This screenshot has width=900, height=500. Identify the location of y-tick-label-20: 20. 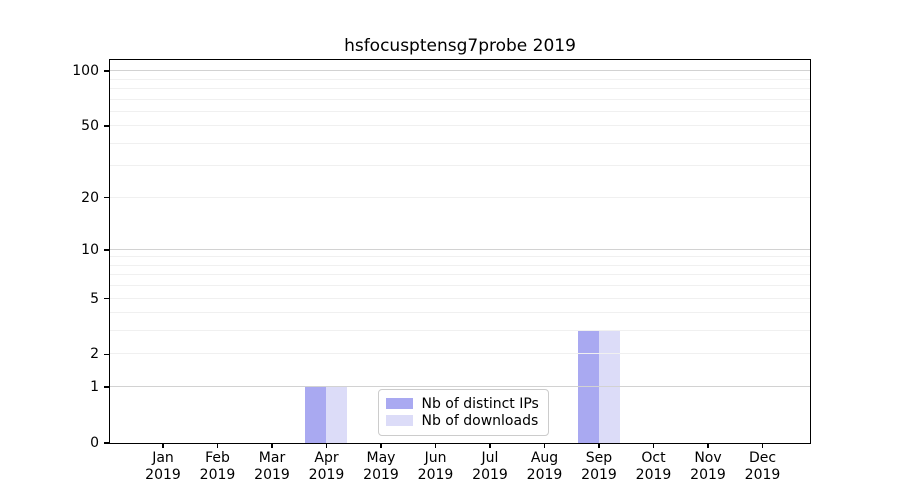
(90, 197).